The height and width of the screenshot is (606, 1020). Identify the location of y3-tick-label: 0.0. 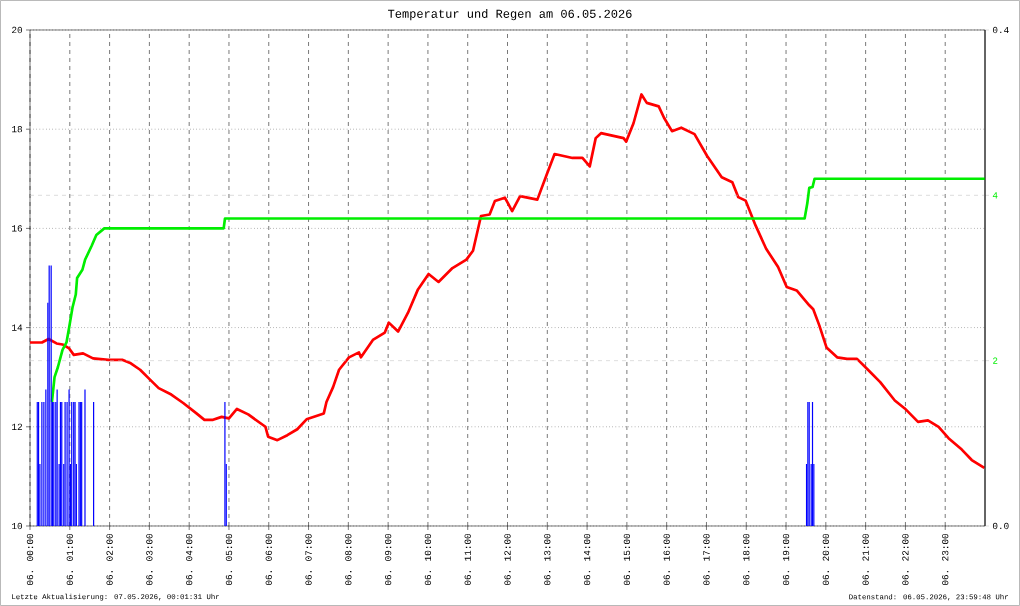
(1000, 526).